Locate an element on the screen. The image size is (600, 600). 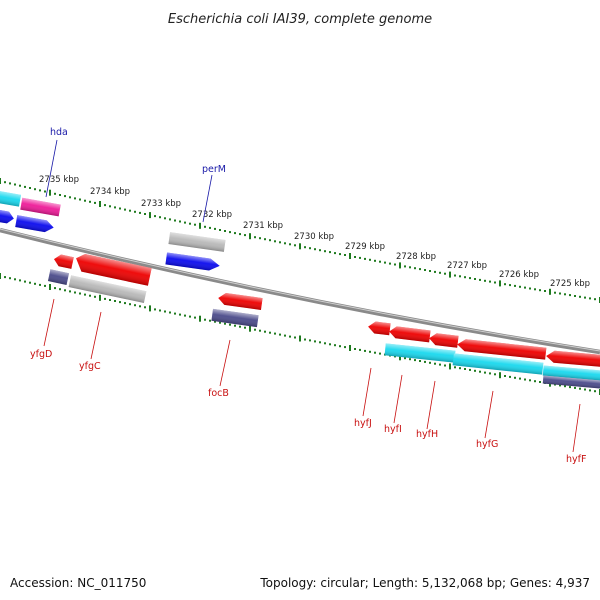
gene-label-yfgD: yfgD is located at coordinates (41, 354).